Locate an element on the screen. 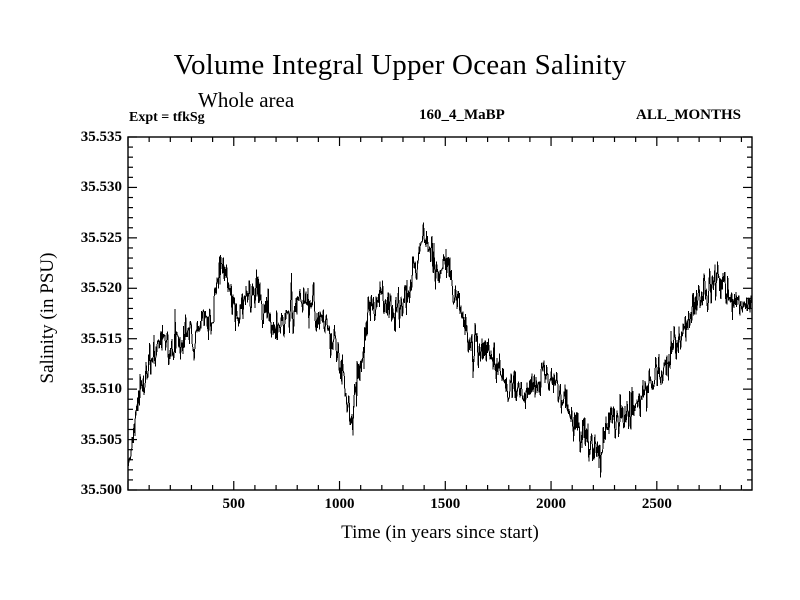 The image size is (800, 600). y-axis-title: Salinity (in PSU) is located at coordinates (47, 318).